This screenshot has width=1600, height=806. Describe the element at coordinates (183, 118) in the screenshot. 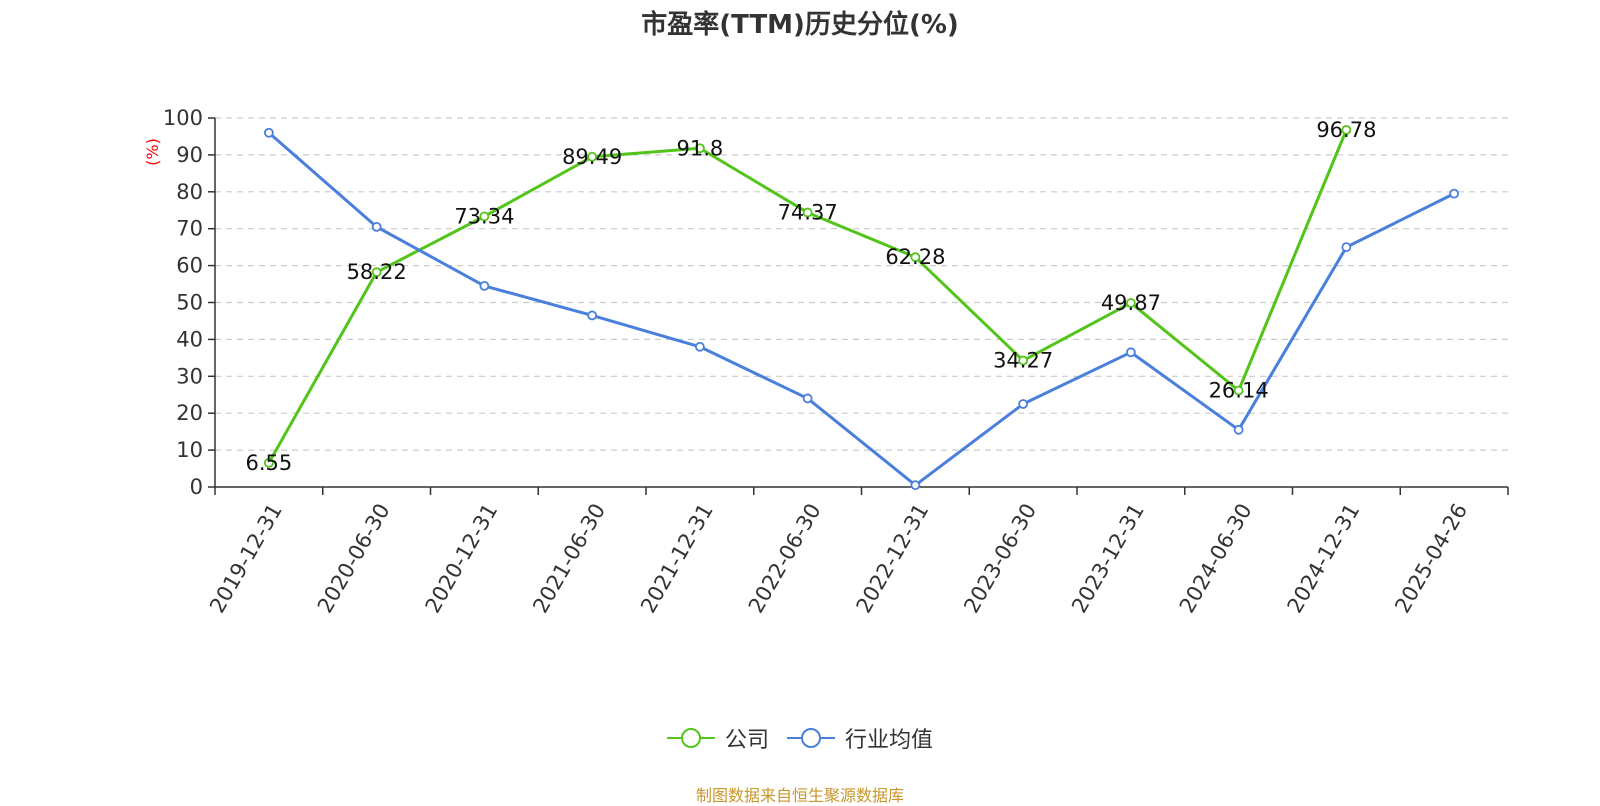

I see `y-tick-label: 100` at that location.